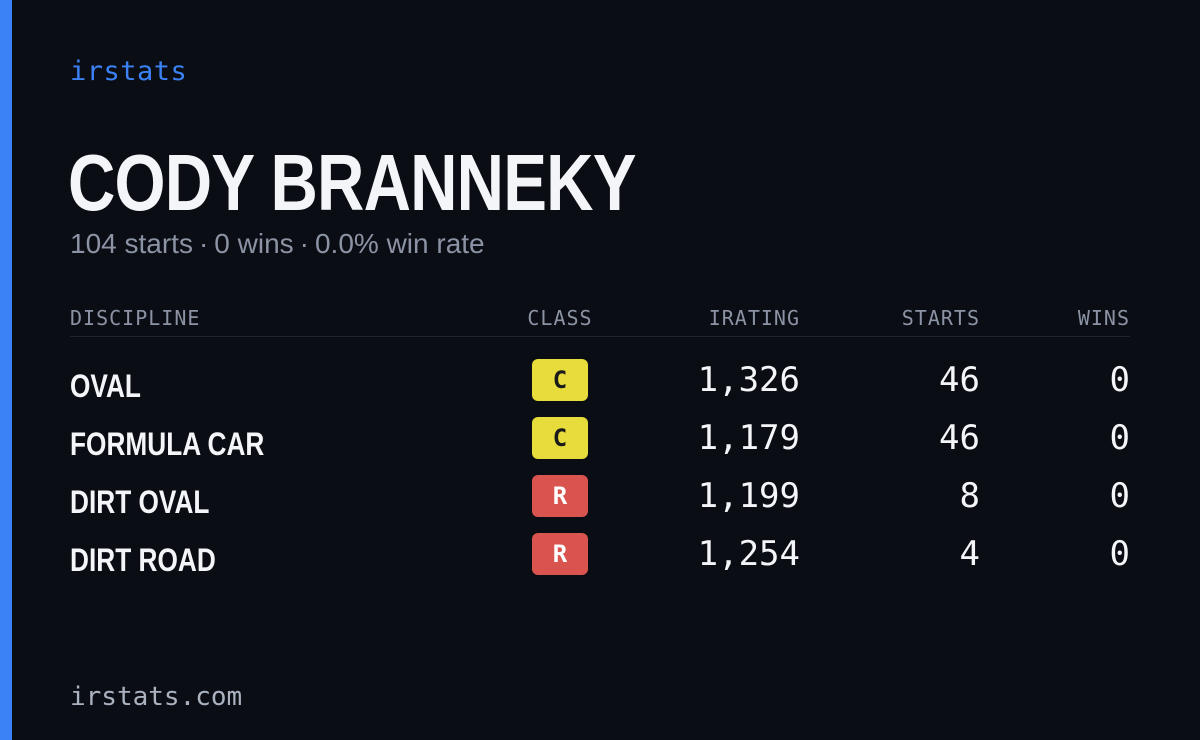 Image resolution: width=1200 pixels, height=740 pixels. I want to click on discipline-label: DIRT OVAL, so click(140, 501).